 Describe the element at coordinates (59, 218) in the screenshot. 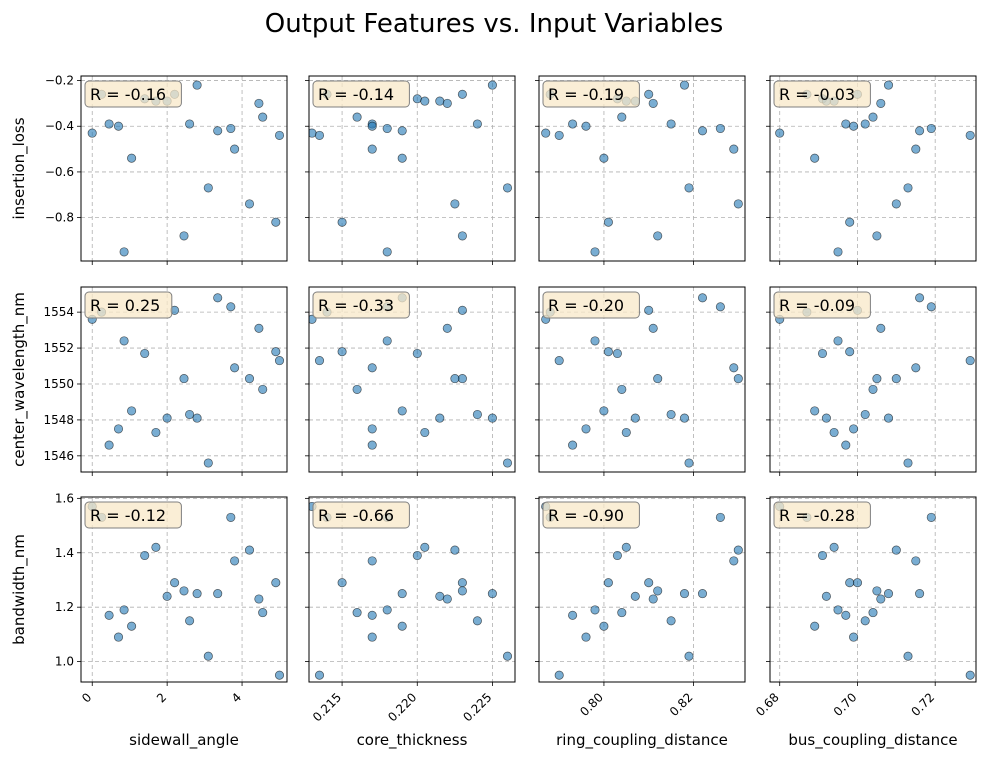

I see `y-tick-label: −0.8` at that location.